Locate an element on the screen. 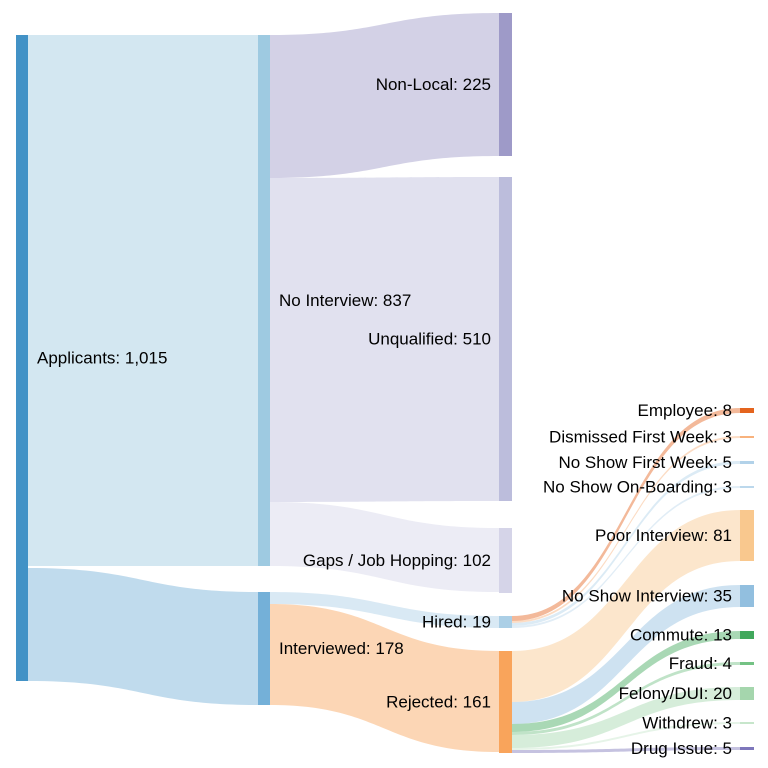 The image size is (768, 768). node-label-rejected: Rejected: 161 is located at coordinates (438, 702).